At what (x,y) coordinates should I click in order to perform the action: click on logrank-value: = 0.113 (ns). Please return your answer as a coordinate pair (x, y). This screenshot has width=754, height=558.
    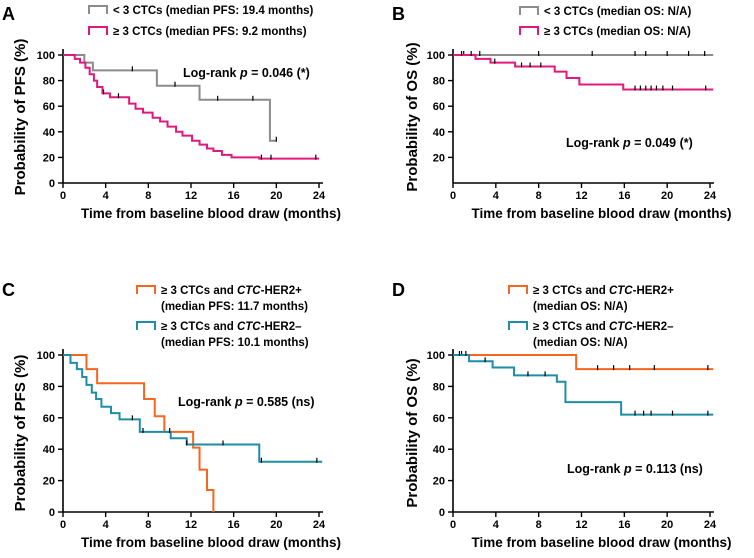
    Looking at the image, I should click on (667, 469).